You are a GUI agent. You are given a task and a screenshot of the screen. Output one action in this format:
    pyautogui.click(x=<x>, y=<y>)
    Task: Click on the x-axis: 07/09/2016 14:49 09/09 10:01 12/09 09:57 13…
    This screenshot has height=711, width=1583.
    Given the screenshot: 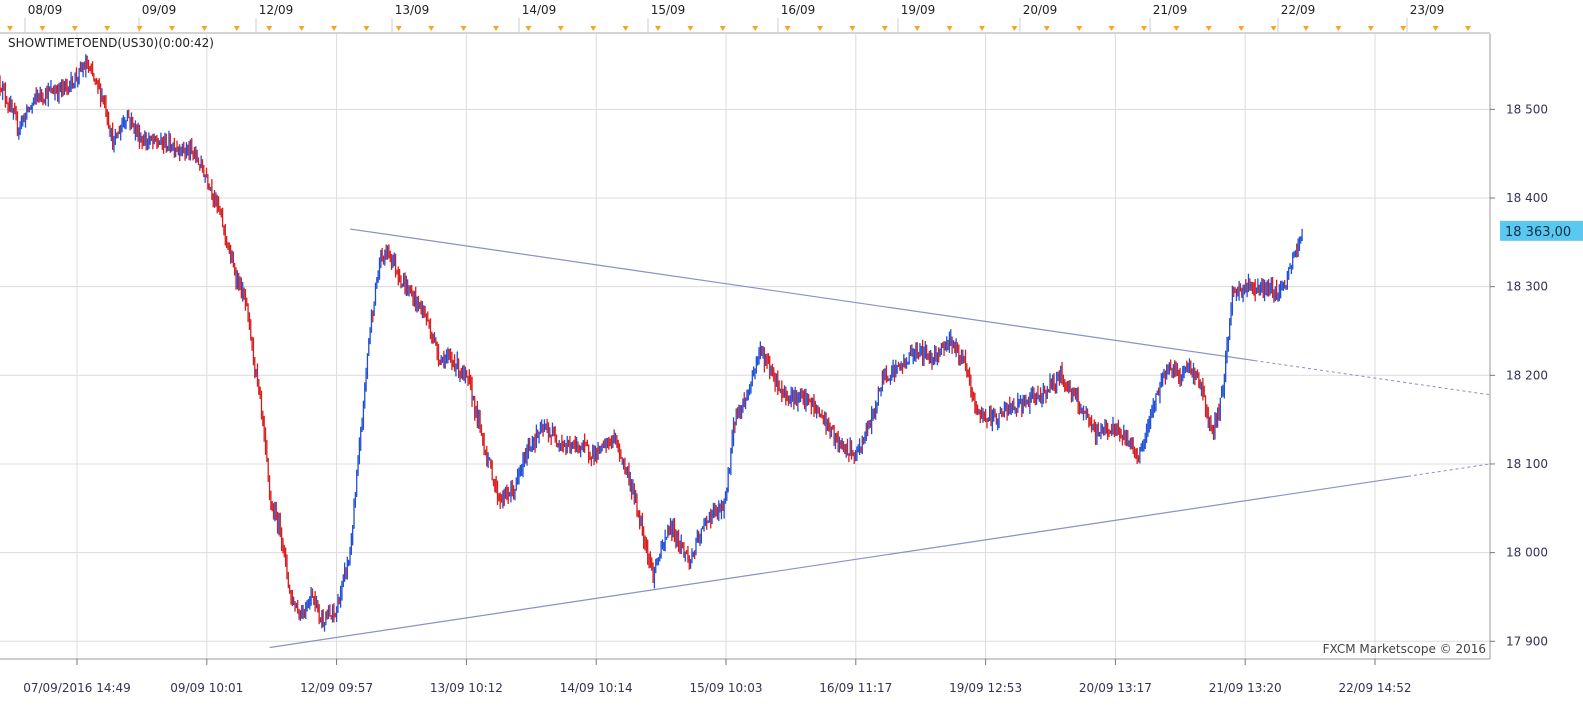 What is the action you would take?
    pyautogui.click(x=717, y=677)
    